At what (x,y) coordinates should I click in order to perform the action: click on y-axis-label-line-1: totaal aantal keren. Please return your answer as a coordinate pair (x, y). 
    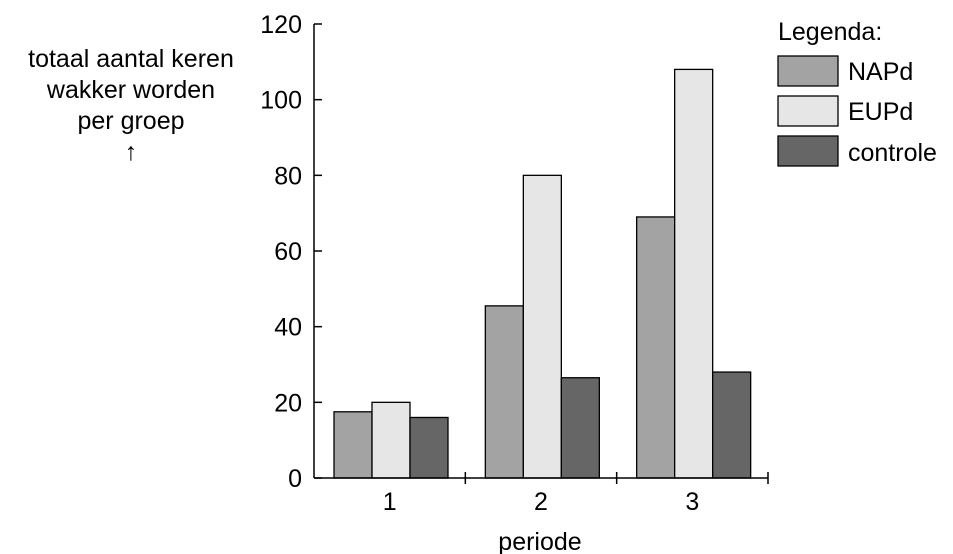
    Looking at the image, I should click on (131, 59).